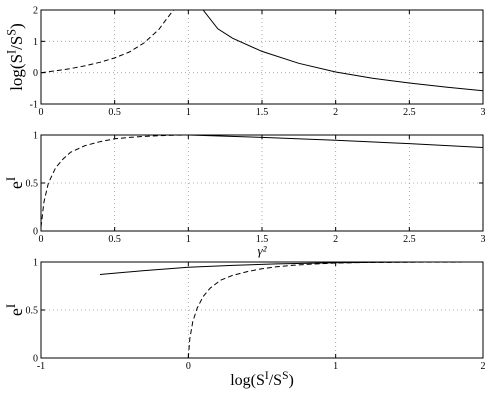 This screenshot has height=400, width=491. I want to click on x-axis-label: γ², so click(262, 250).